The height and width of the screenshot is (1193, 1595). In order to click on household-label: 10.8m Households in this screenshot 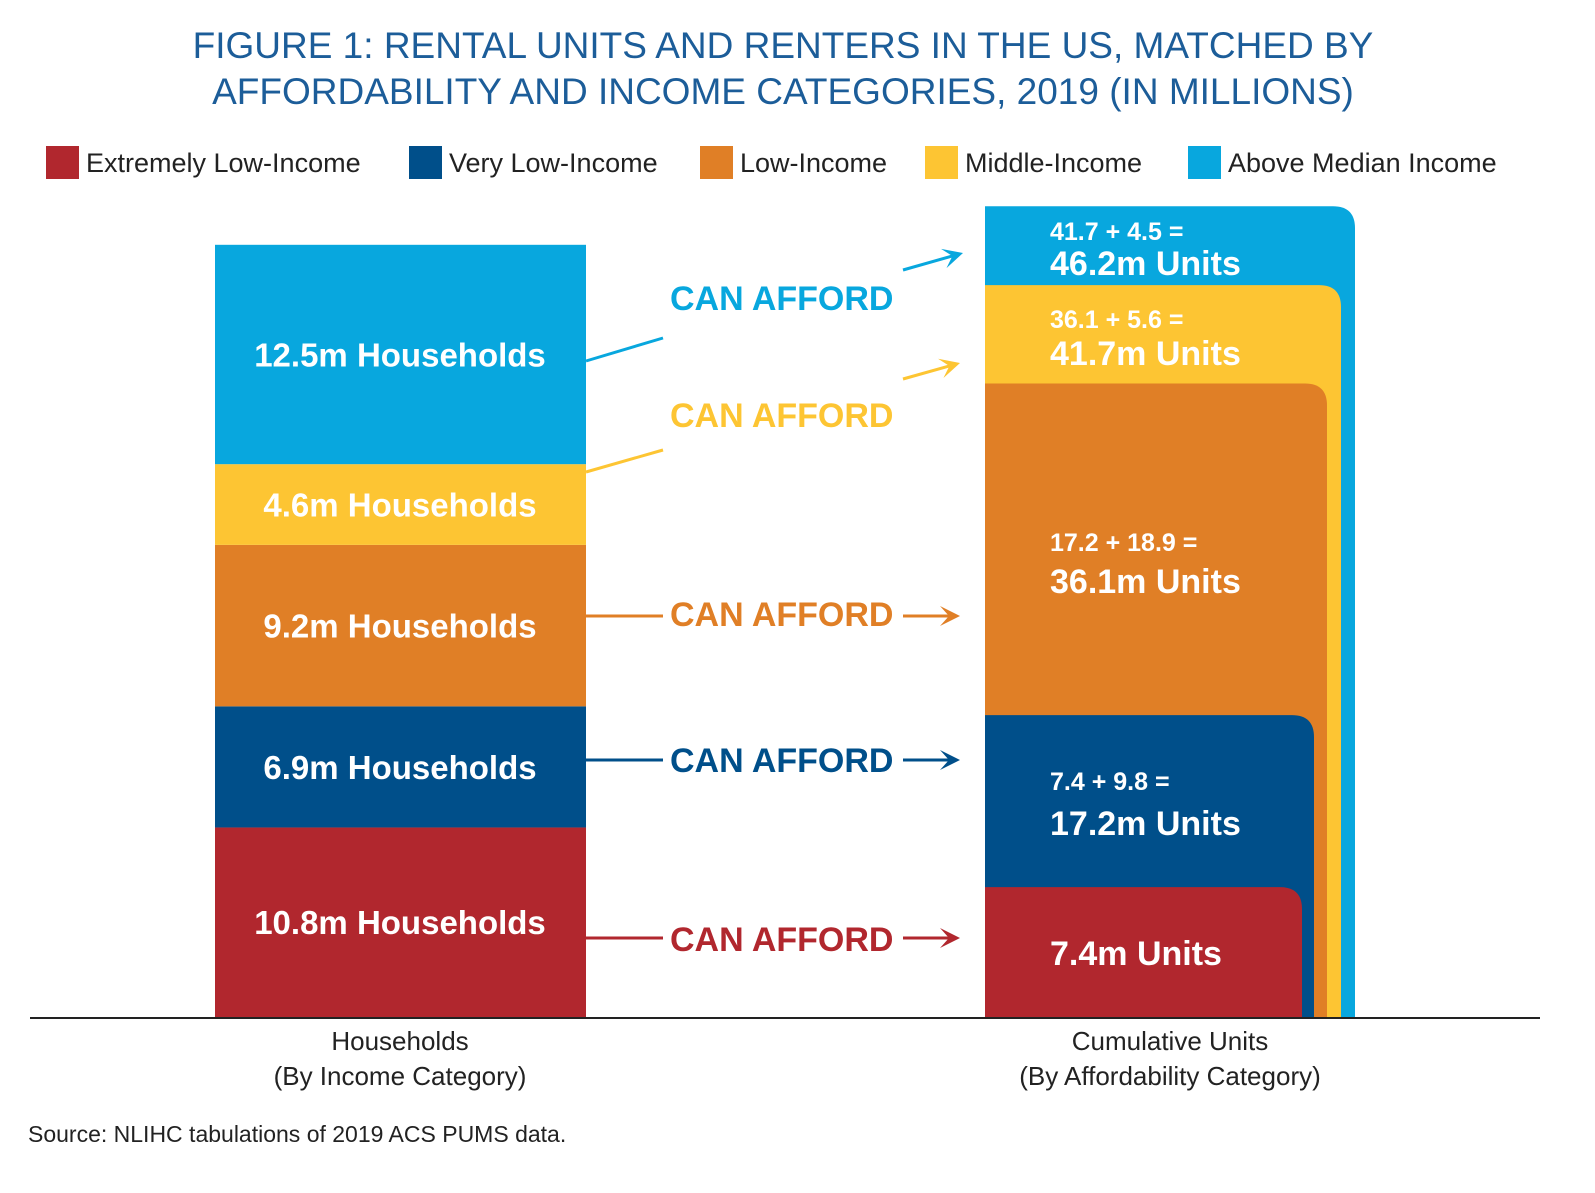, I will do `click(400, 922)`.